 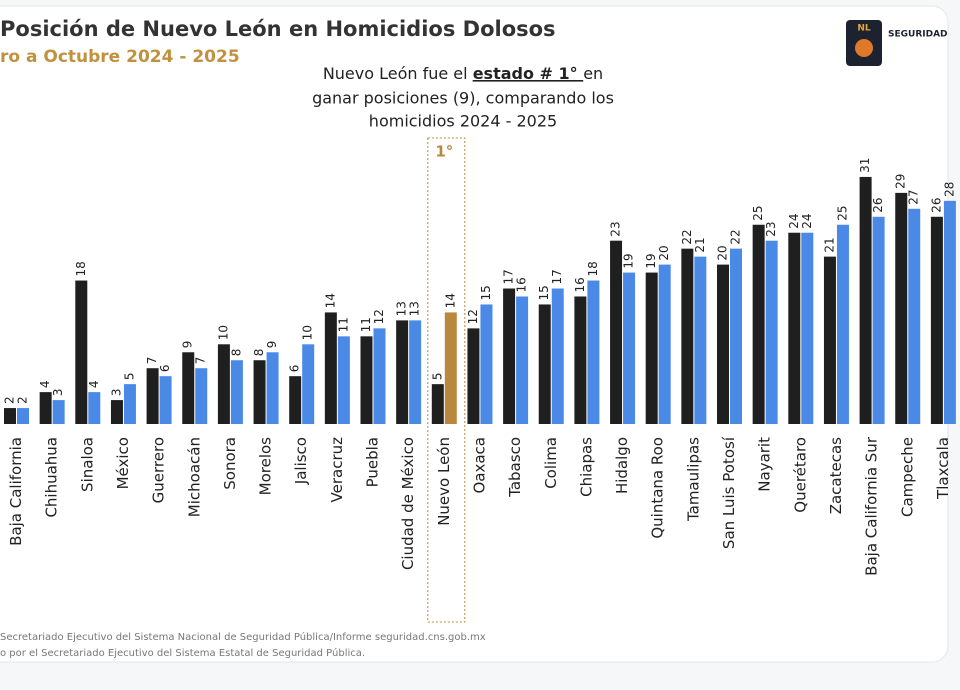 I want to click on logo-mark: NL, so click(x=864, y=29).